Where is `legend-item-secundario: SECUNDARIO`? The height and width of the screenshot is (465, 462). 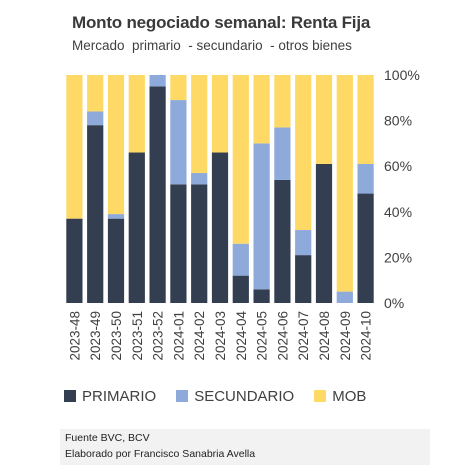 legend-item-secundario: SECUNDARIO is located at coordinates (235, 396).